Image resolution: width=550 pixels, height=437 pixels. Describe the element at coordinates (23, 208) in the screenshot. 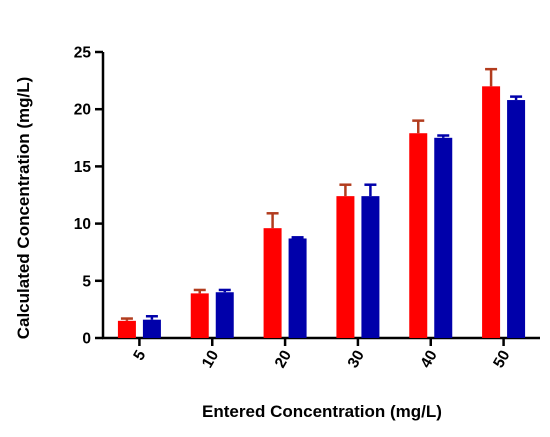

I see `y-axis-title: Calculated Concentration (mg/L)` at that location.